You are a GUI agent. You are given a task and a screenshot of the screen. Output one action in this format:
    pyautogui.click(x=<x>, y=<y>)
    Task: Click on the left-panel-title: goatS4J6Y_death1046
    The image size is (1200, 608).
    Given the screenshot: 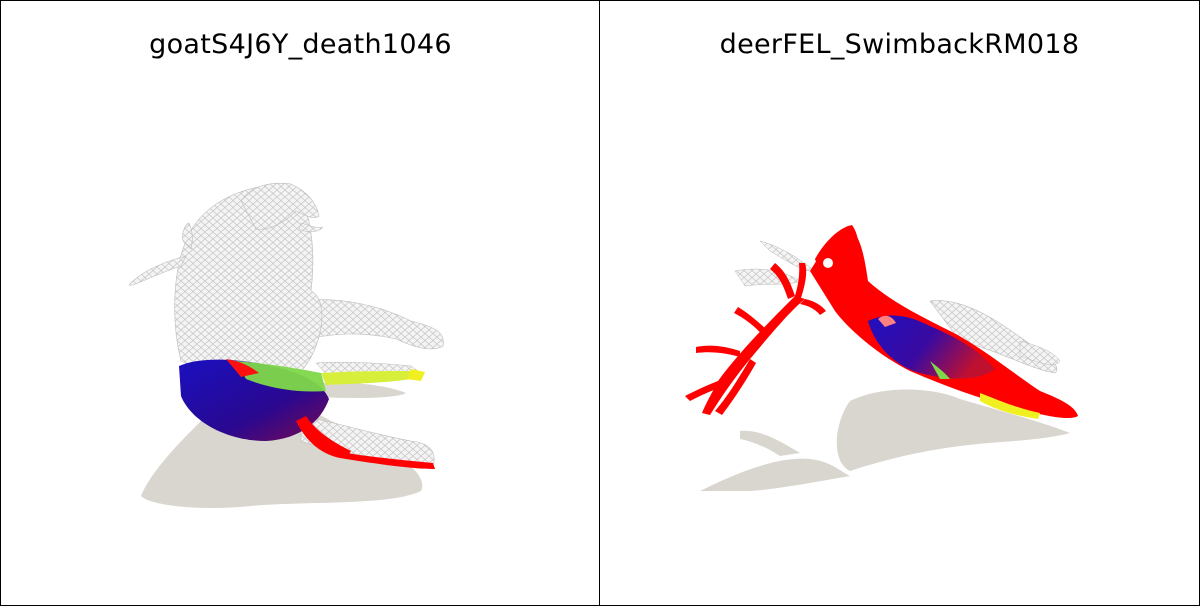 What is the action you would take?
    pyautogui.click(x=300, y=44)
    